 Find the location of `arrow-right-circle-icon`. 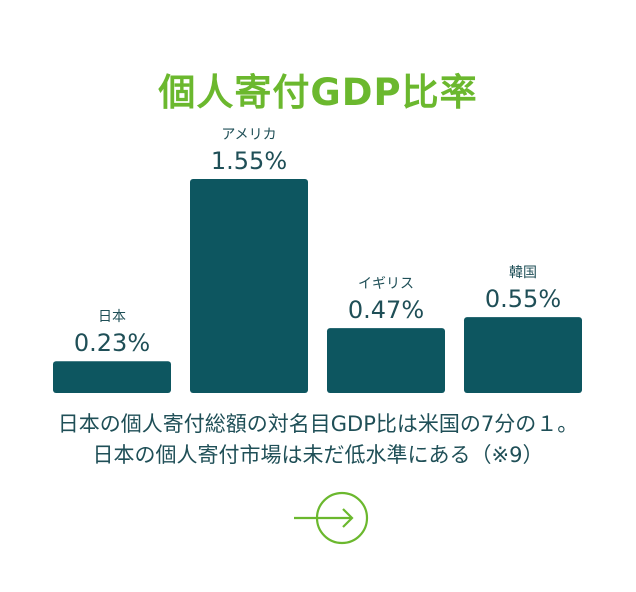

arrow-right-circle-icon is located at coordinates (331, 518).